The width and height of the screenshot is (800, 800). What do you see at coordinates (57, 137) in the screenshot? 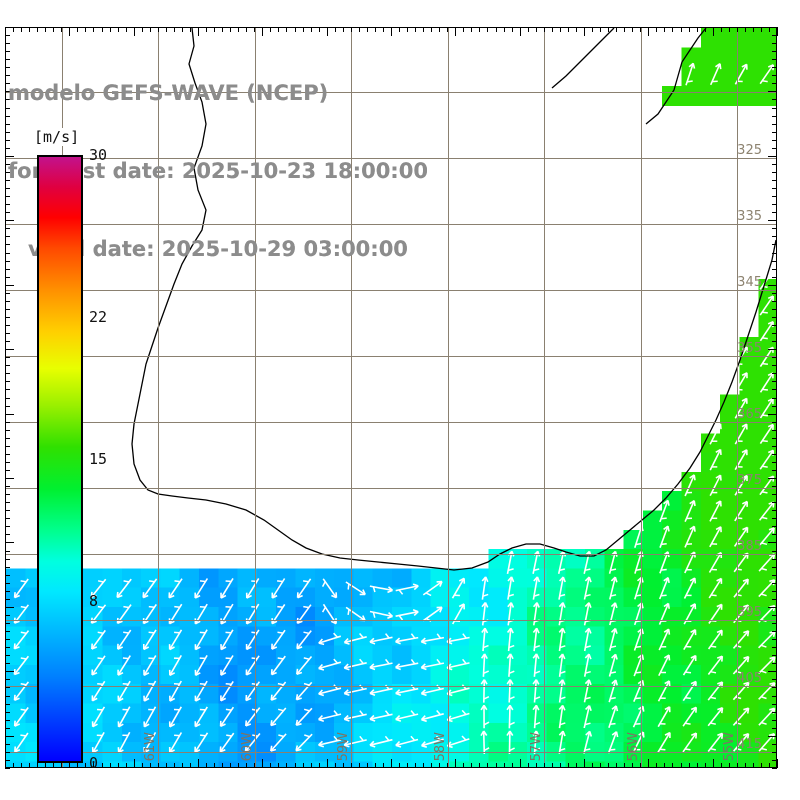
I see `colorbar-unit-label: [m/s]` at bounding box center [57, 137].